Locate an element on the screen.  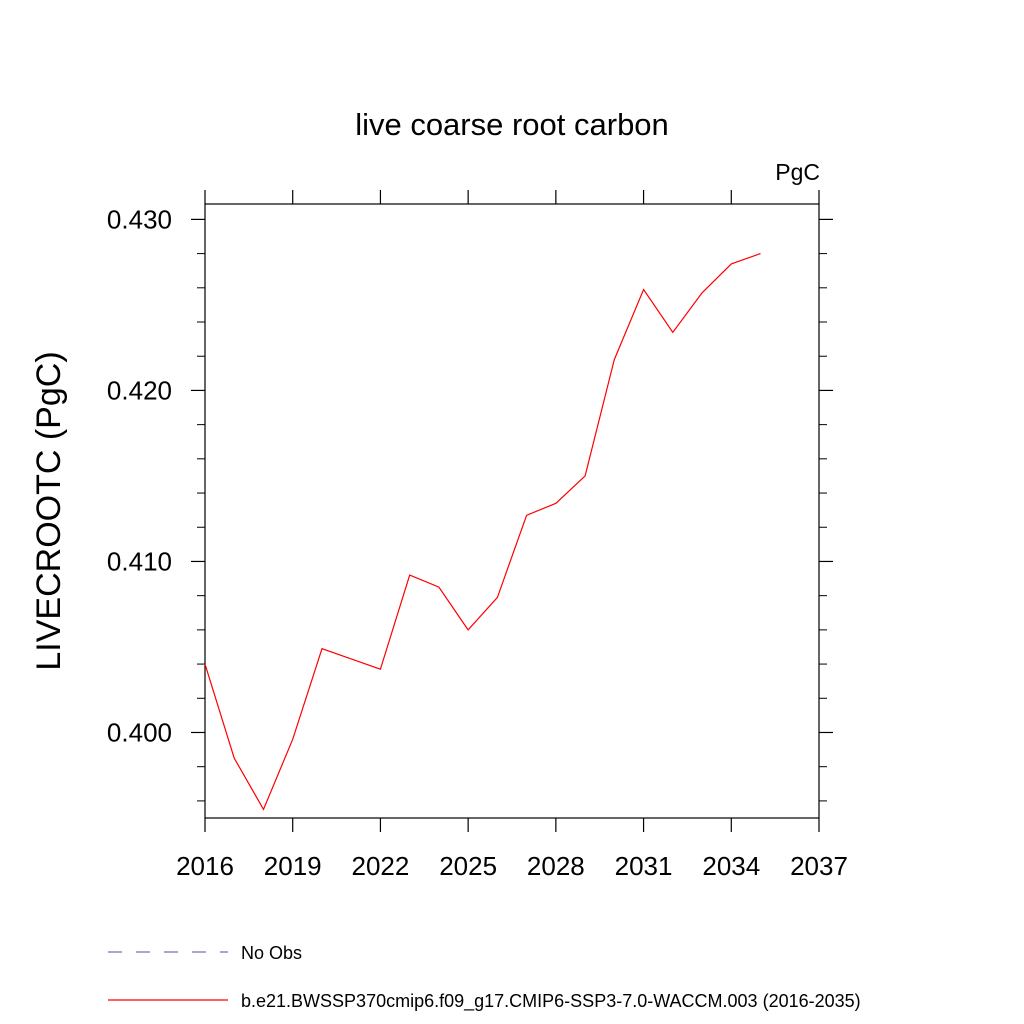
y-tick-label: 0.420 is located at coordinates (139, 390).